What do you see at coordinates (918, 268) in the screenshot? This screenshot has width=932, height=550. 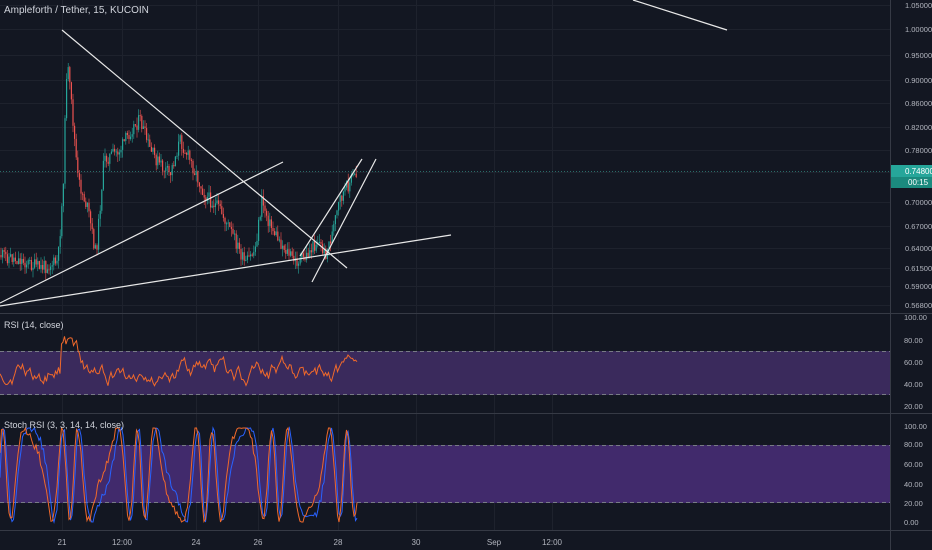 I see `price-tick: 0.61500` at bounding box center [918, 268].